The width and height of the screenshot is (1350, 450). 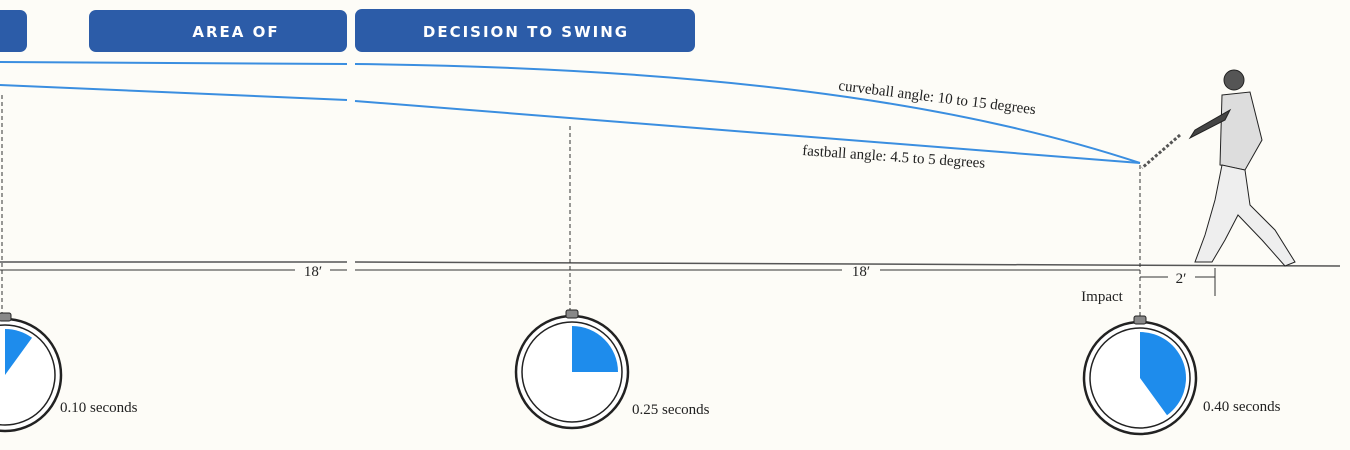 What do you see at coordinates (670, 264) in the screenshot?
I see `ground` at bounding box center [670, 264].